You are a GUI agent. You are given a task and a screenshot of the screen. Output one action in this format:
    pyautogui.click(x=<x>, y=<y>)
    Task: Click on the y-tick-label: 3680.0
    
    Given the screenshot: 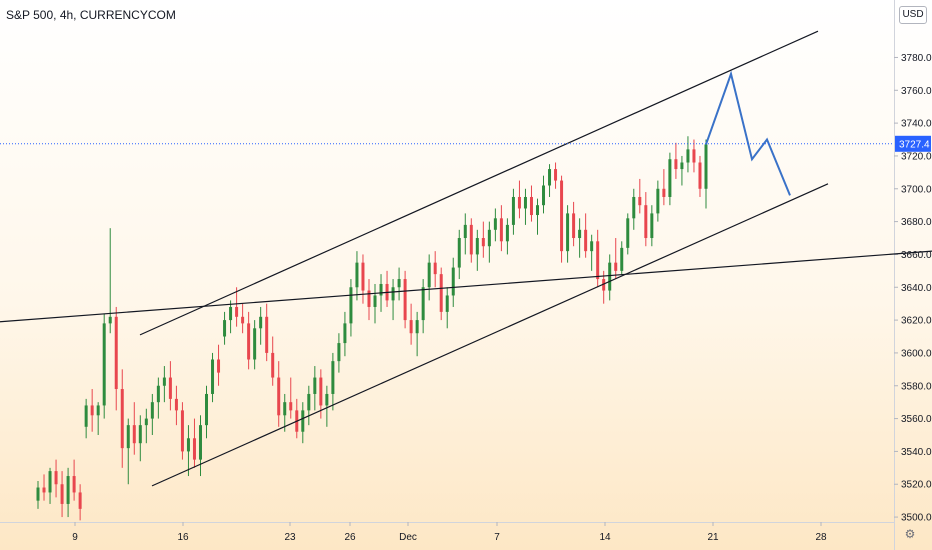 What is the action you would take?
    pyautogui.click(x=916, y=222)
    